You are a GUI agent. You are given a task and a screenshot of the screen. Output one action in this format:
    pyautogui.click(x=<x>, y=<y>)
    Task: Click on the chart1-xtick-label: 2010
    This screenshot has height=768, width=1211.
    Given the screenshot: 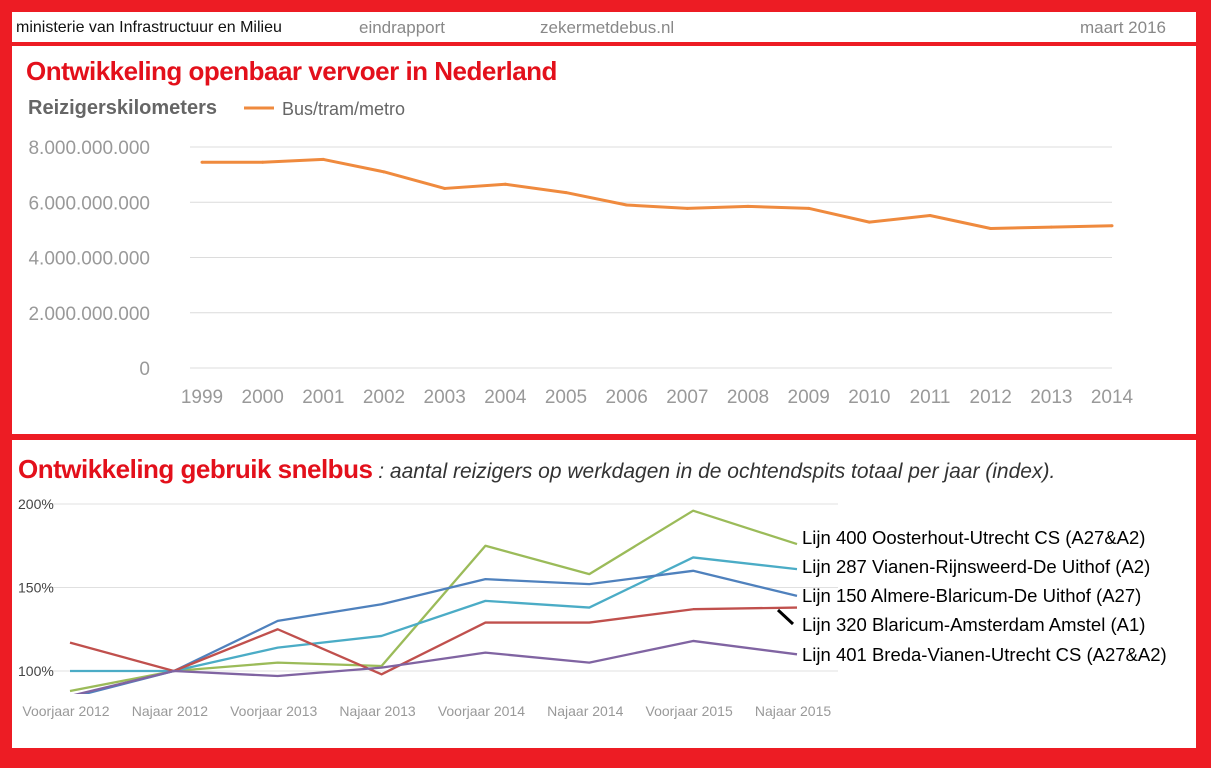 What is the action you would take?
    pyautogui.click(x=869, y=397)
    